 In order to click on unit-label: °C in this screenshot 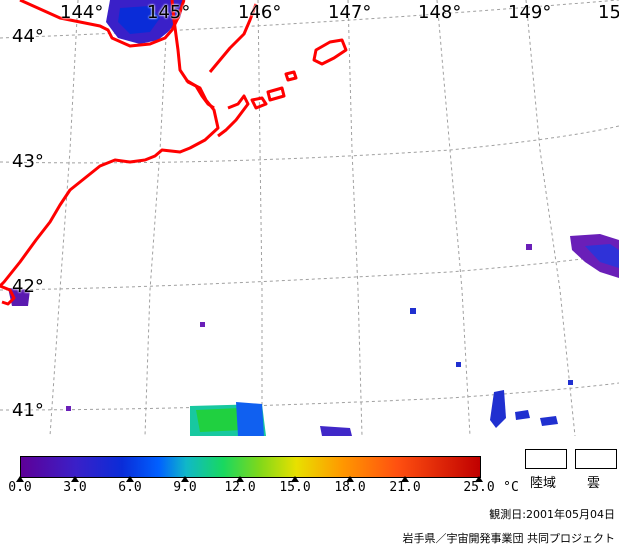, I will do `click(511, 487)`.